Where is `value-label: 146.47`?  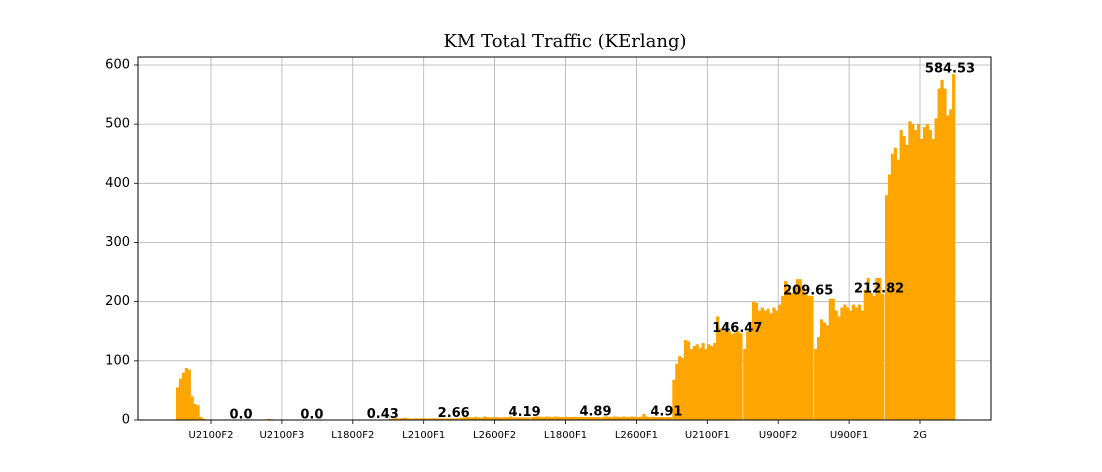
value-label: 146.47 is located at coordinates (737, 328).